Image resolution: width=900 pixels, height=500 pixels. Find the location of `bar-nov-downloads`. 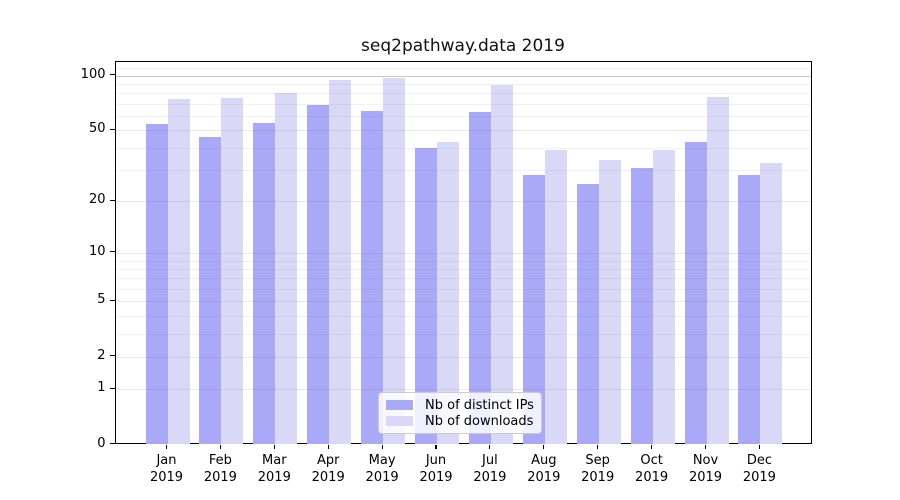

bar-nov-downloads is located at coordinates (717, 271).